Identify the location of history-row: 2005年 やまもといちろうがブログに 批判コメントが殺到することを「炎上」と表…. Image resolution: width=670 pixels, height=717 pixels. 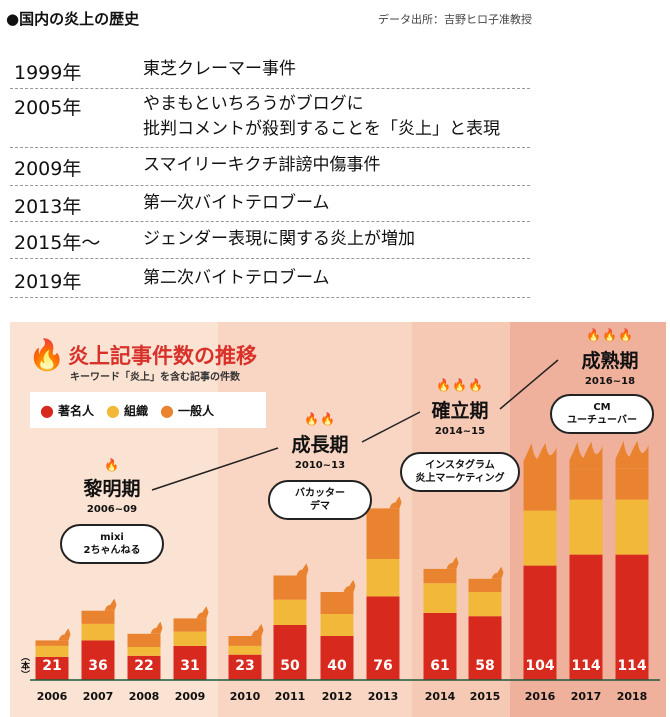
(270, 118).